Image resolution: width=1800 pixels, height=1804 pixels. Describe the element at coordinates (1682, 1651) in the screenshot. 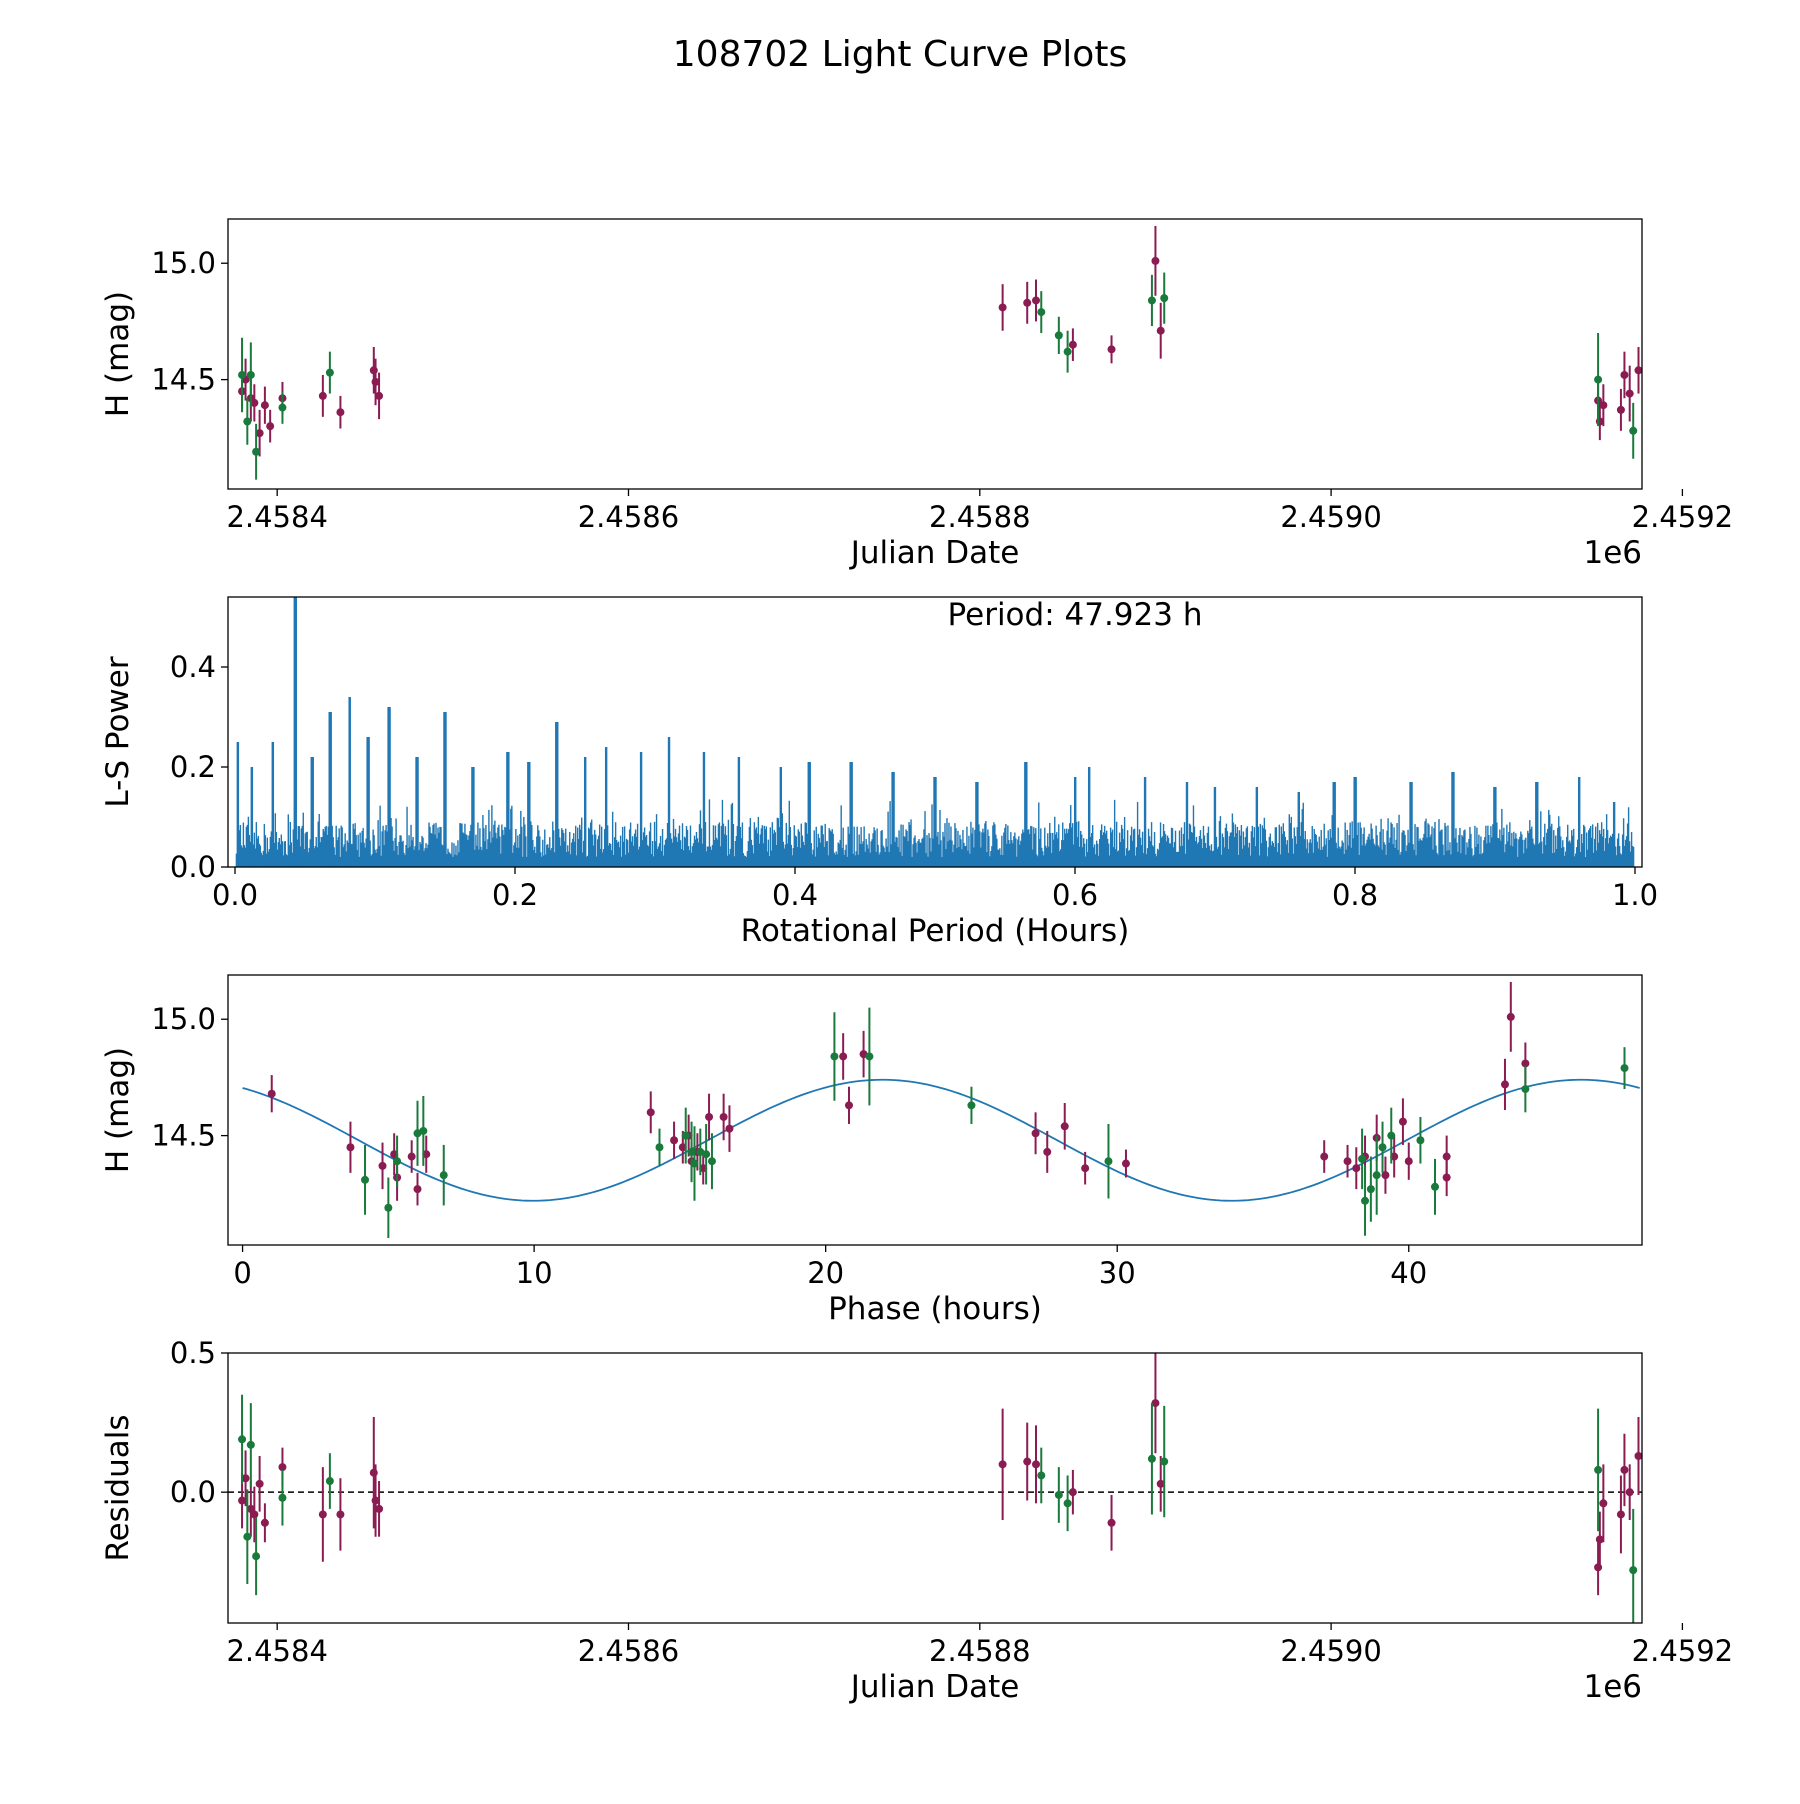

I see `x-tick-label: 2.4592` at that location.